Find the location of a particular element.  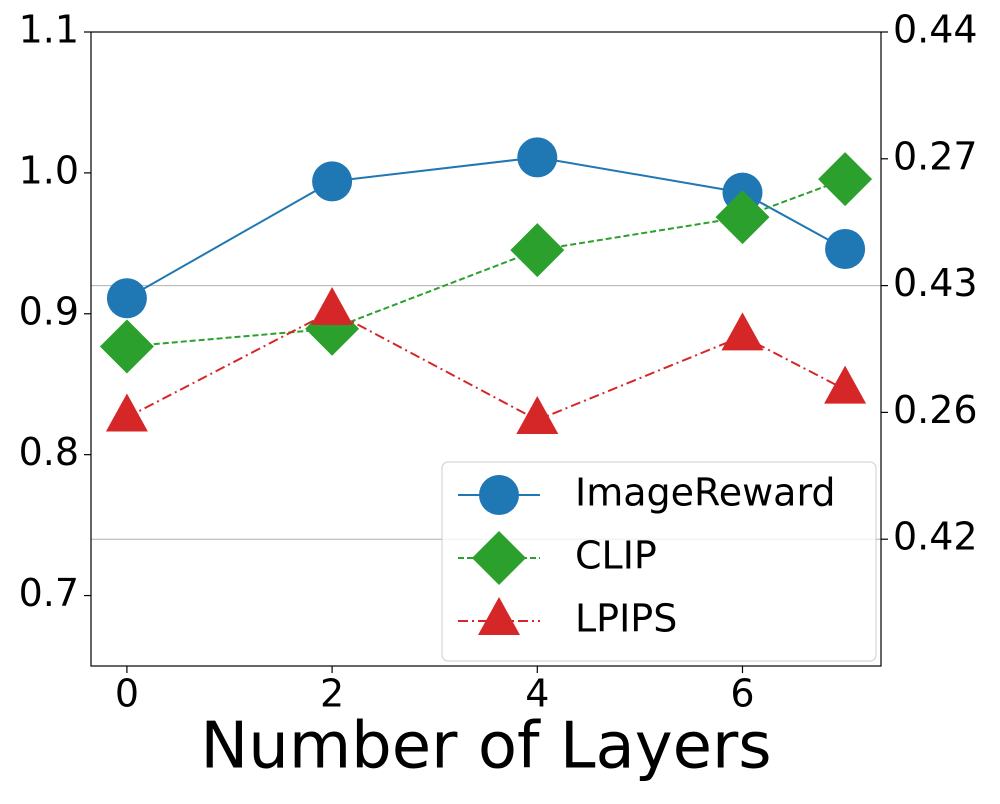

y-tick-label: 1.0 is located at coordinates (49, 170).